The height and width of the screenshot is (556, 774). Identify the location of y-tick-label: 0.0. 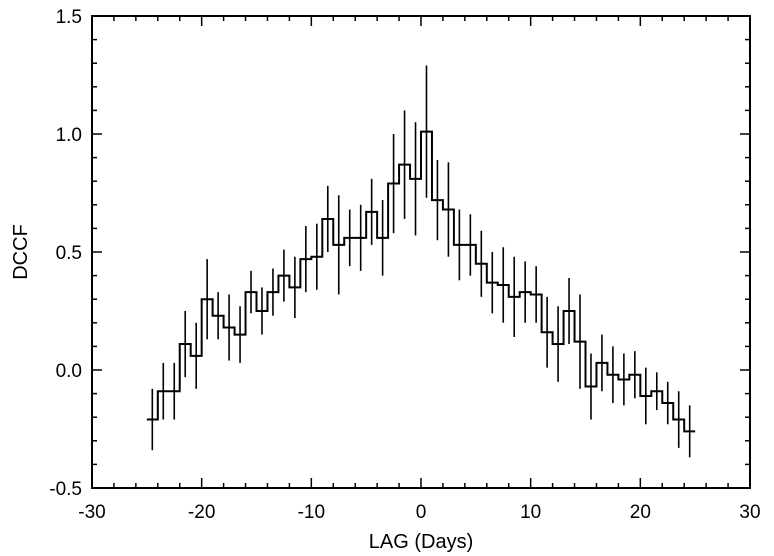
(69, 371).